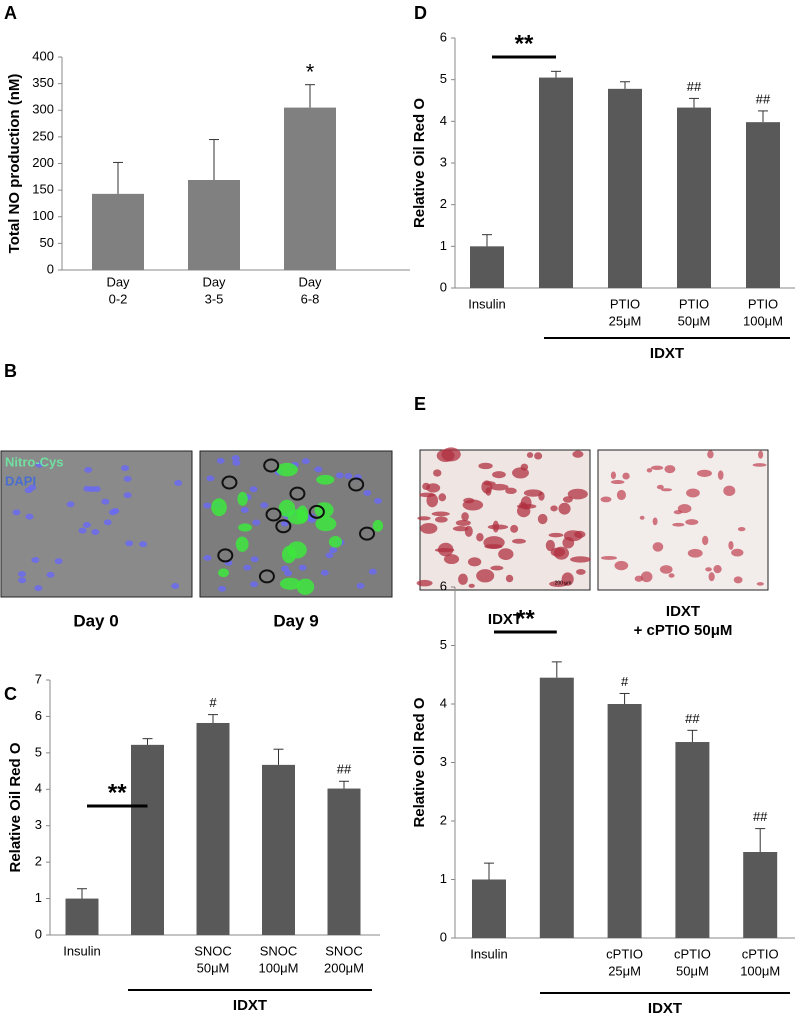  What do you see at coordinates (20, 480) in the screenshot?
I see `stain-label: DAPI` at bounding box center [20, 480].